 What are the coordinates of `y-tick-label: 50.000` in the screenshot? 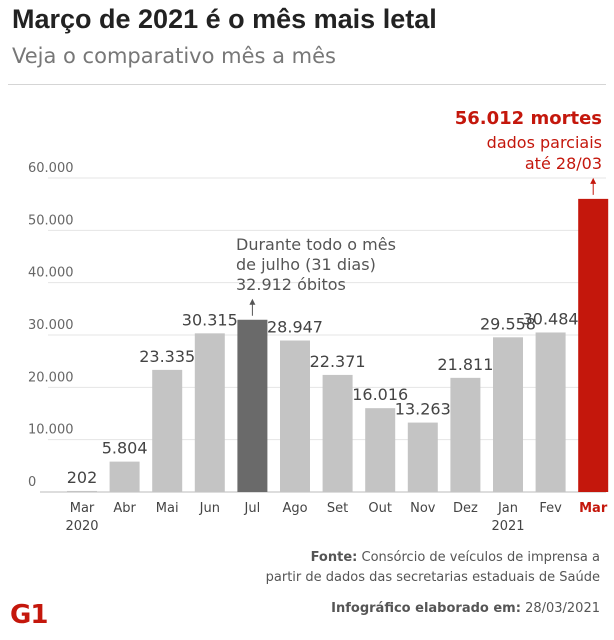 It's located at (51, 220).